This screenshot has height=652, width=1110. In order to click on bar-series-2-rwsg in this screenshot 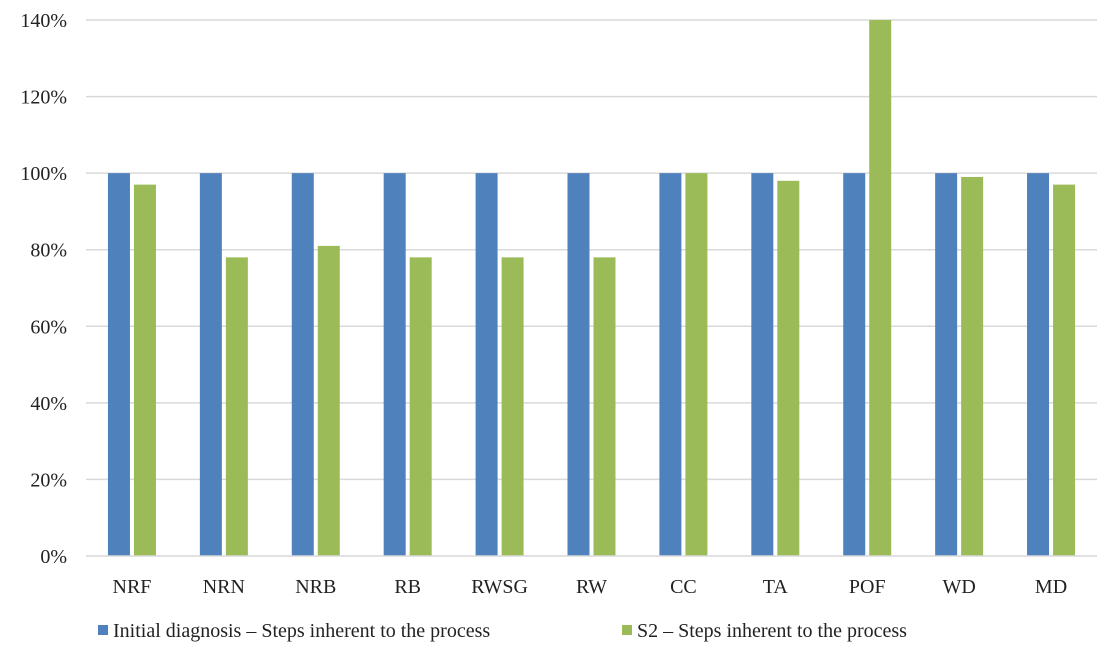, I will do `click(512, 406)`.